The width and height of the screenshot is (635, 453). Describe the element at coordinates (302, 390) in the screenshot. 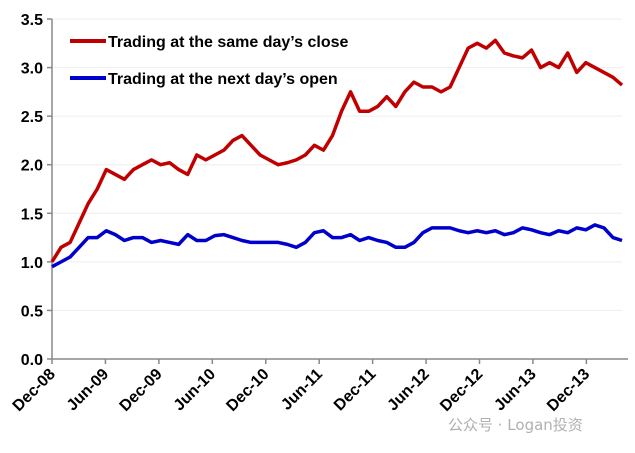

I see `x-tick-label: Jun-11` at that location.